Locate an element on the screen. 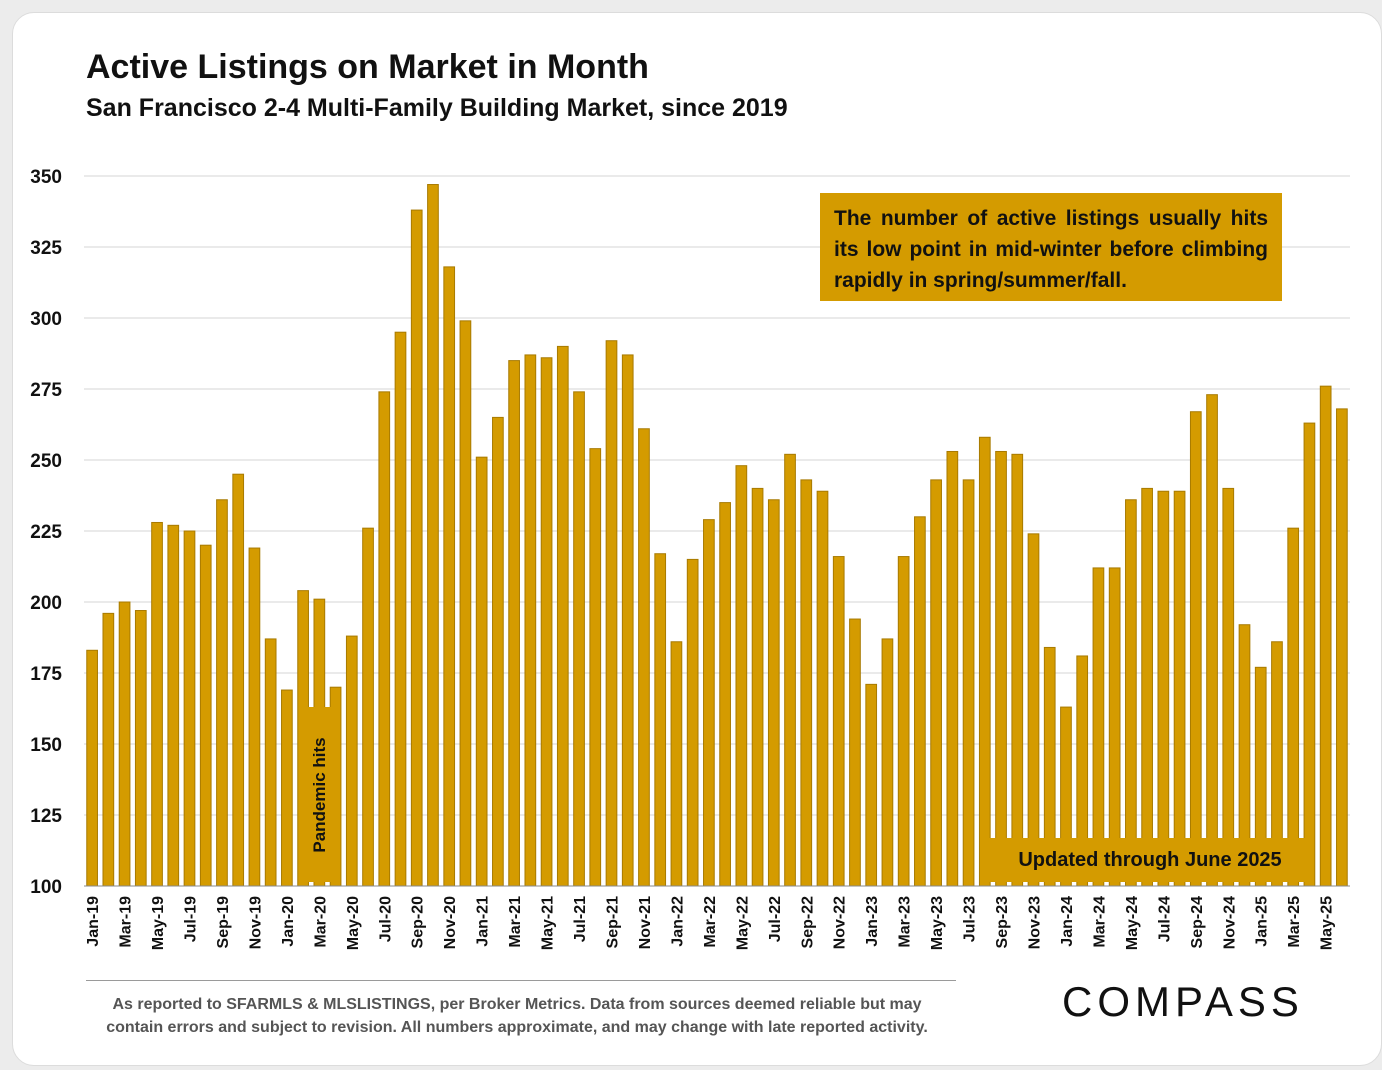 The image size is (1382, 1070). x-tick-label: Mar-21 is located at coordinates (515, 922).